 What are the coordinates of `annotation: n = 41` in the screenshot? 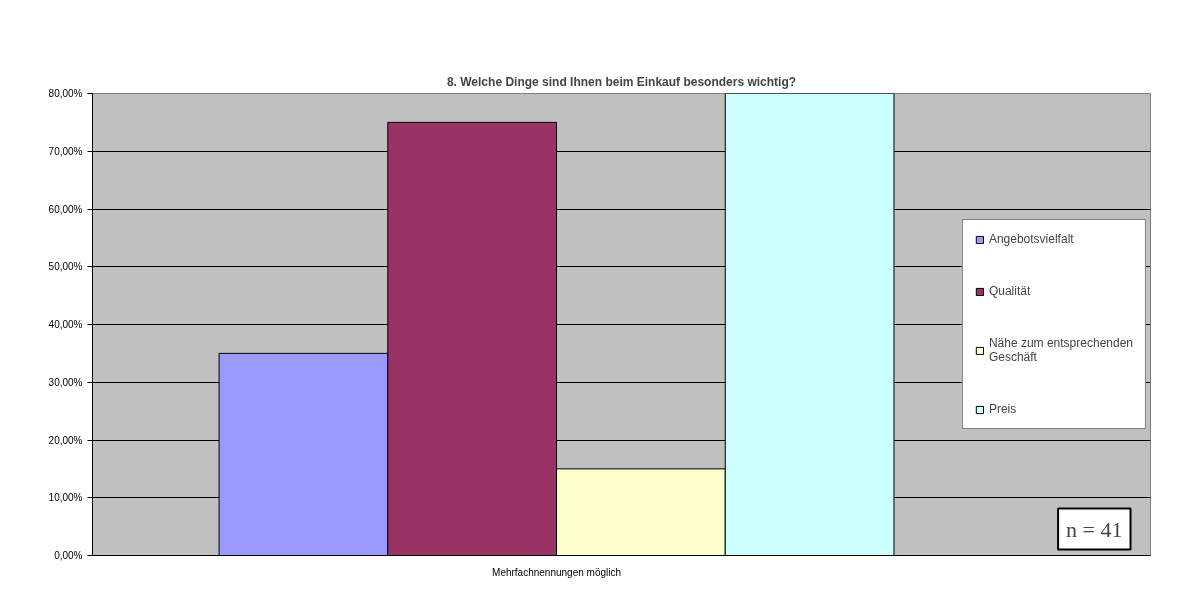 It's located at (1094, 529).